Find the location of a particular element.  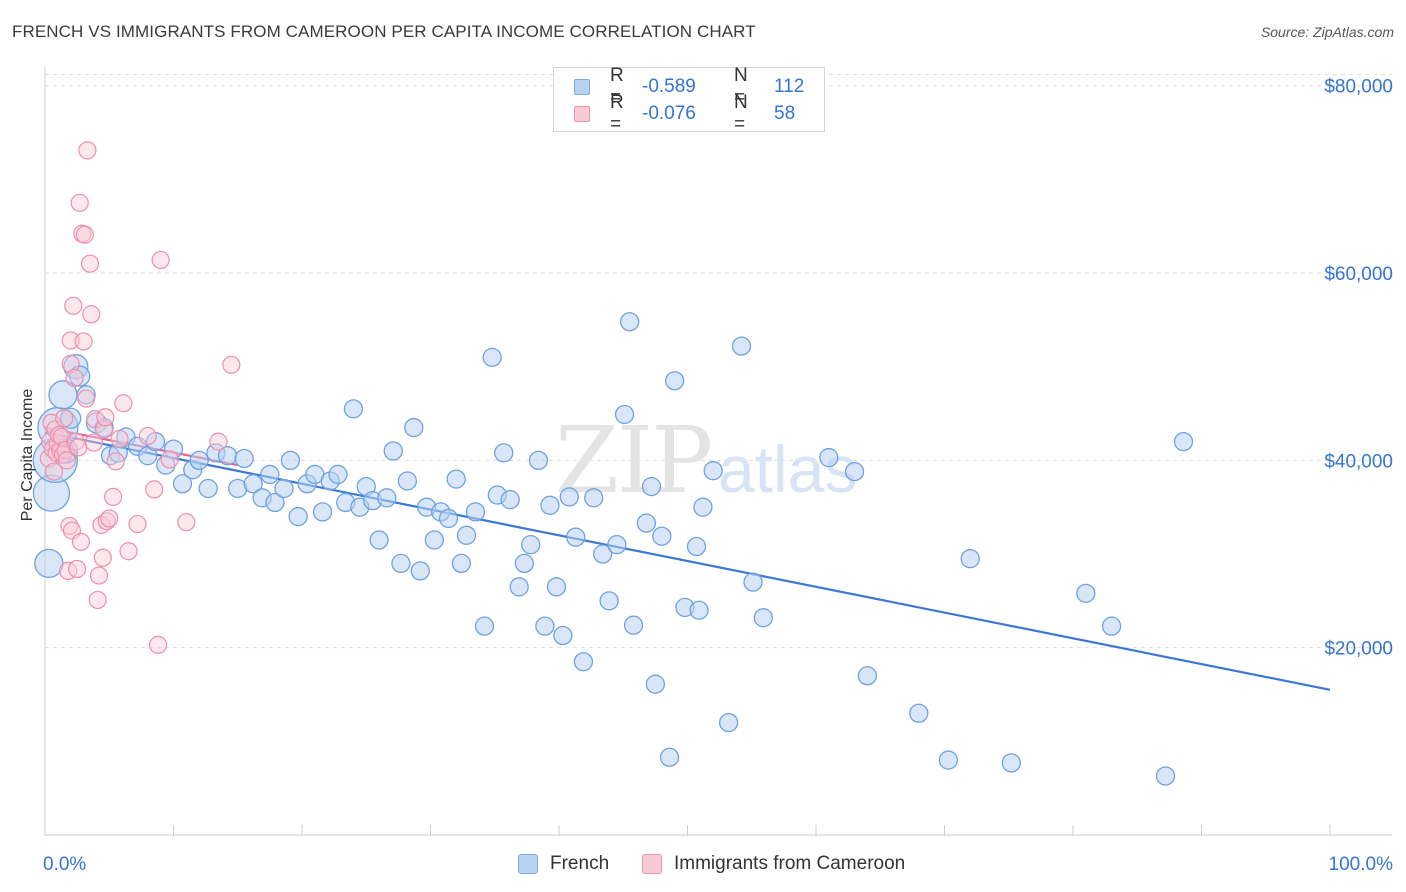

y-tick-label: $20,000 is located at coordinates (1358, 649).